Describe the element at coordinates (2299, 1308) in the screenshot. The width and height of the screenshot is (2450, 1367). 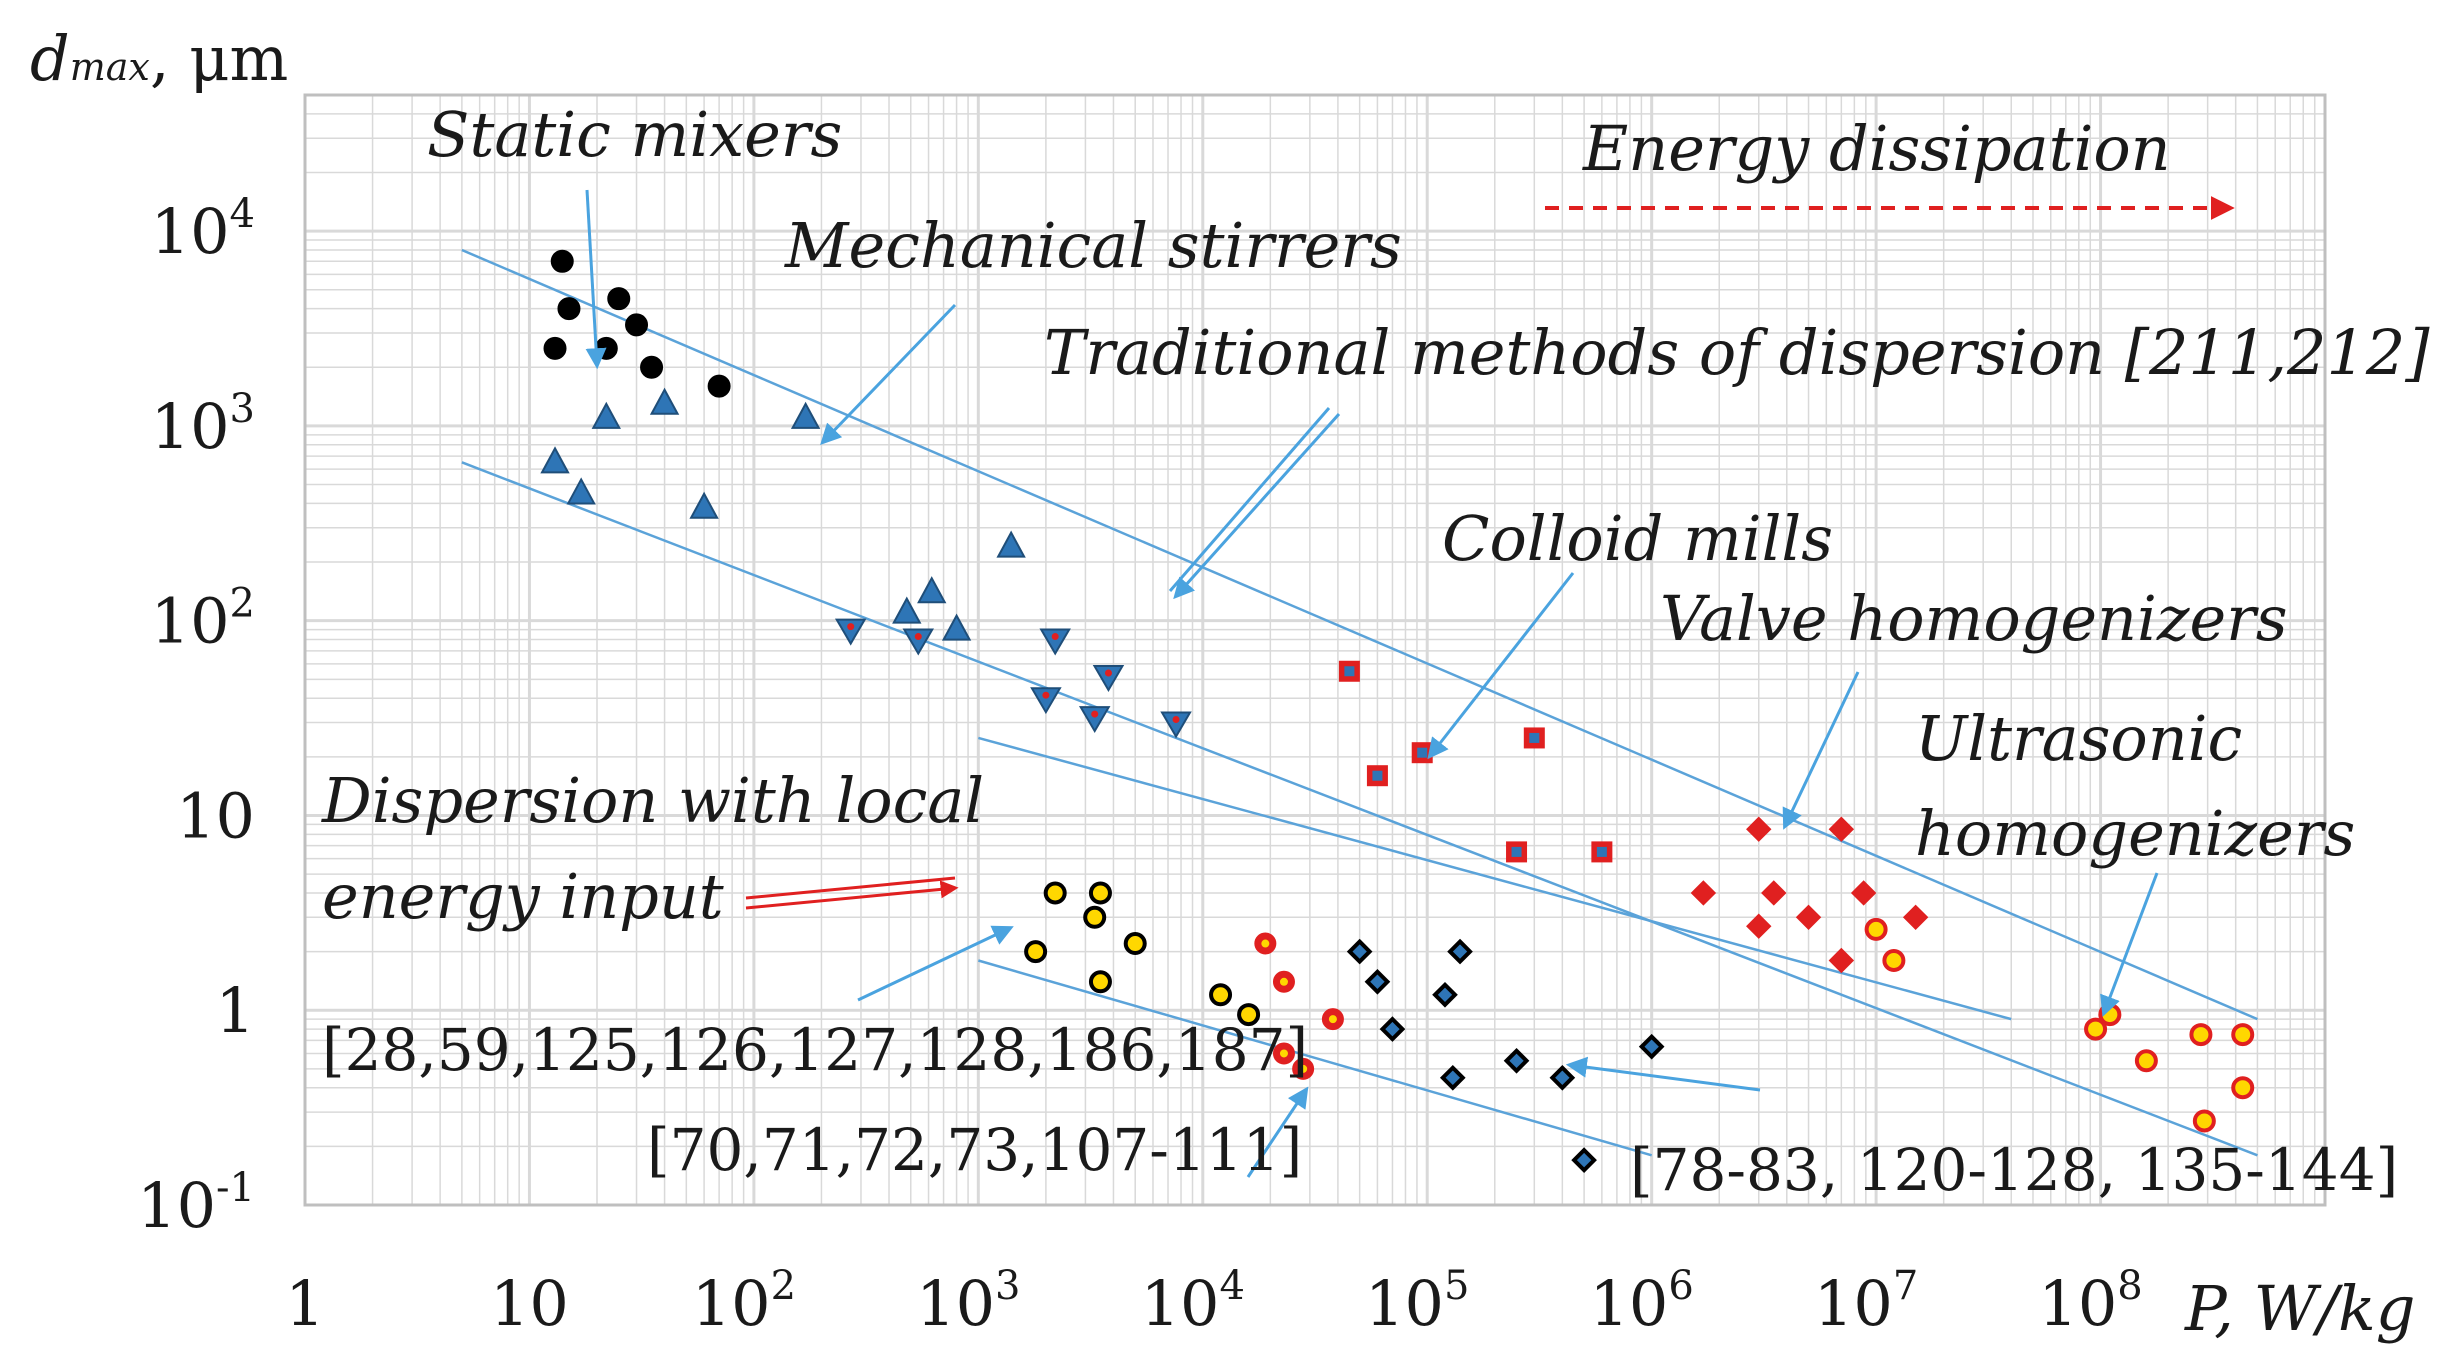
I see `x-axis-label: P, W/kg` at that location.